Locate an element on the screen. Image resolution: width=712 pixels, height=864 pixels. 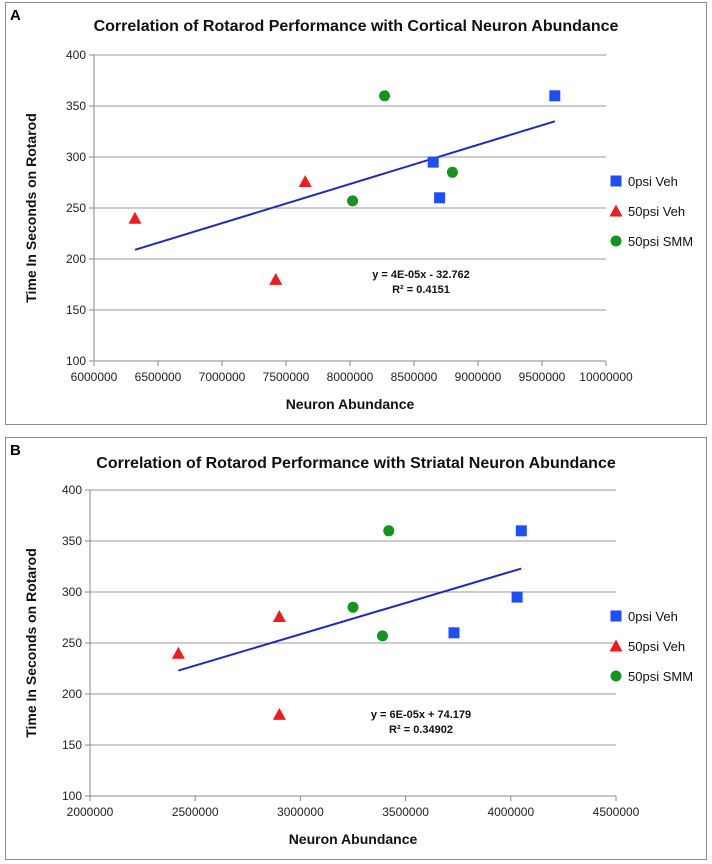
x-tick-label: 6500000 is located at coordinates (158, 377).